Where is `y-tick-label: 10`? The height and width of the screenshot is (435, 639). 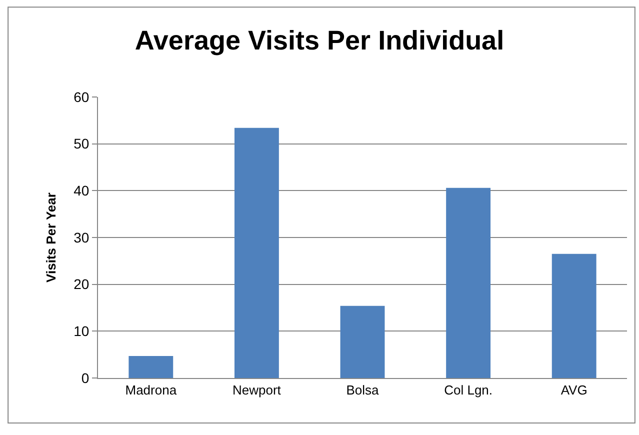 y-tick-label: 10 is located at coordinates (82, 331).